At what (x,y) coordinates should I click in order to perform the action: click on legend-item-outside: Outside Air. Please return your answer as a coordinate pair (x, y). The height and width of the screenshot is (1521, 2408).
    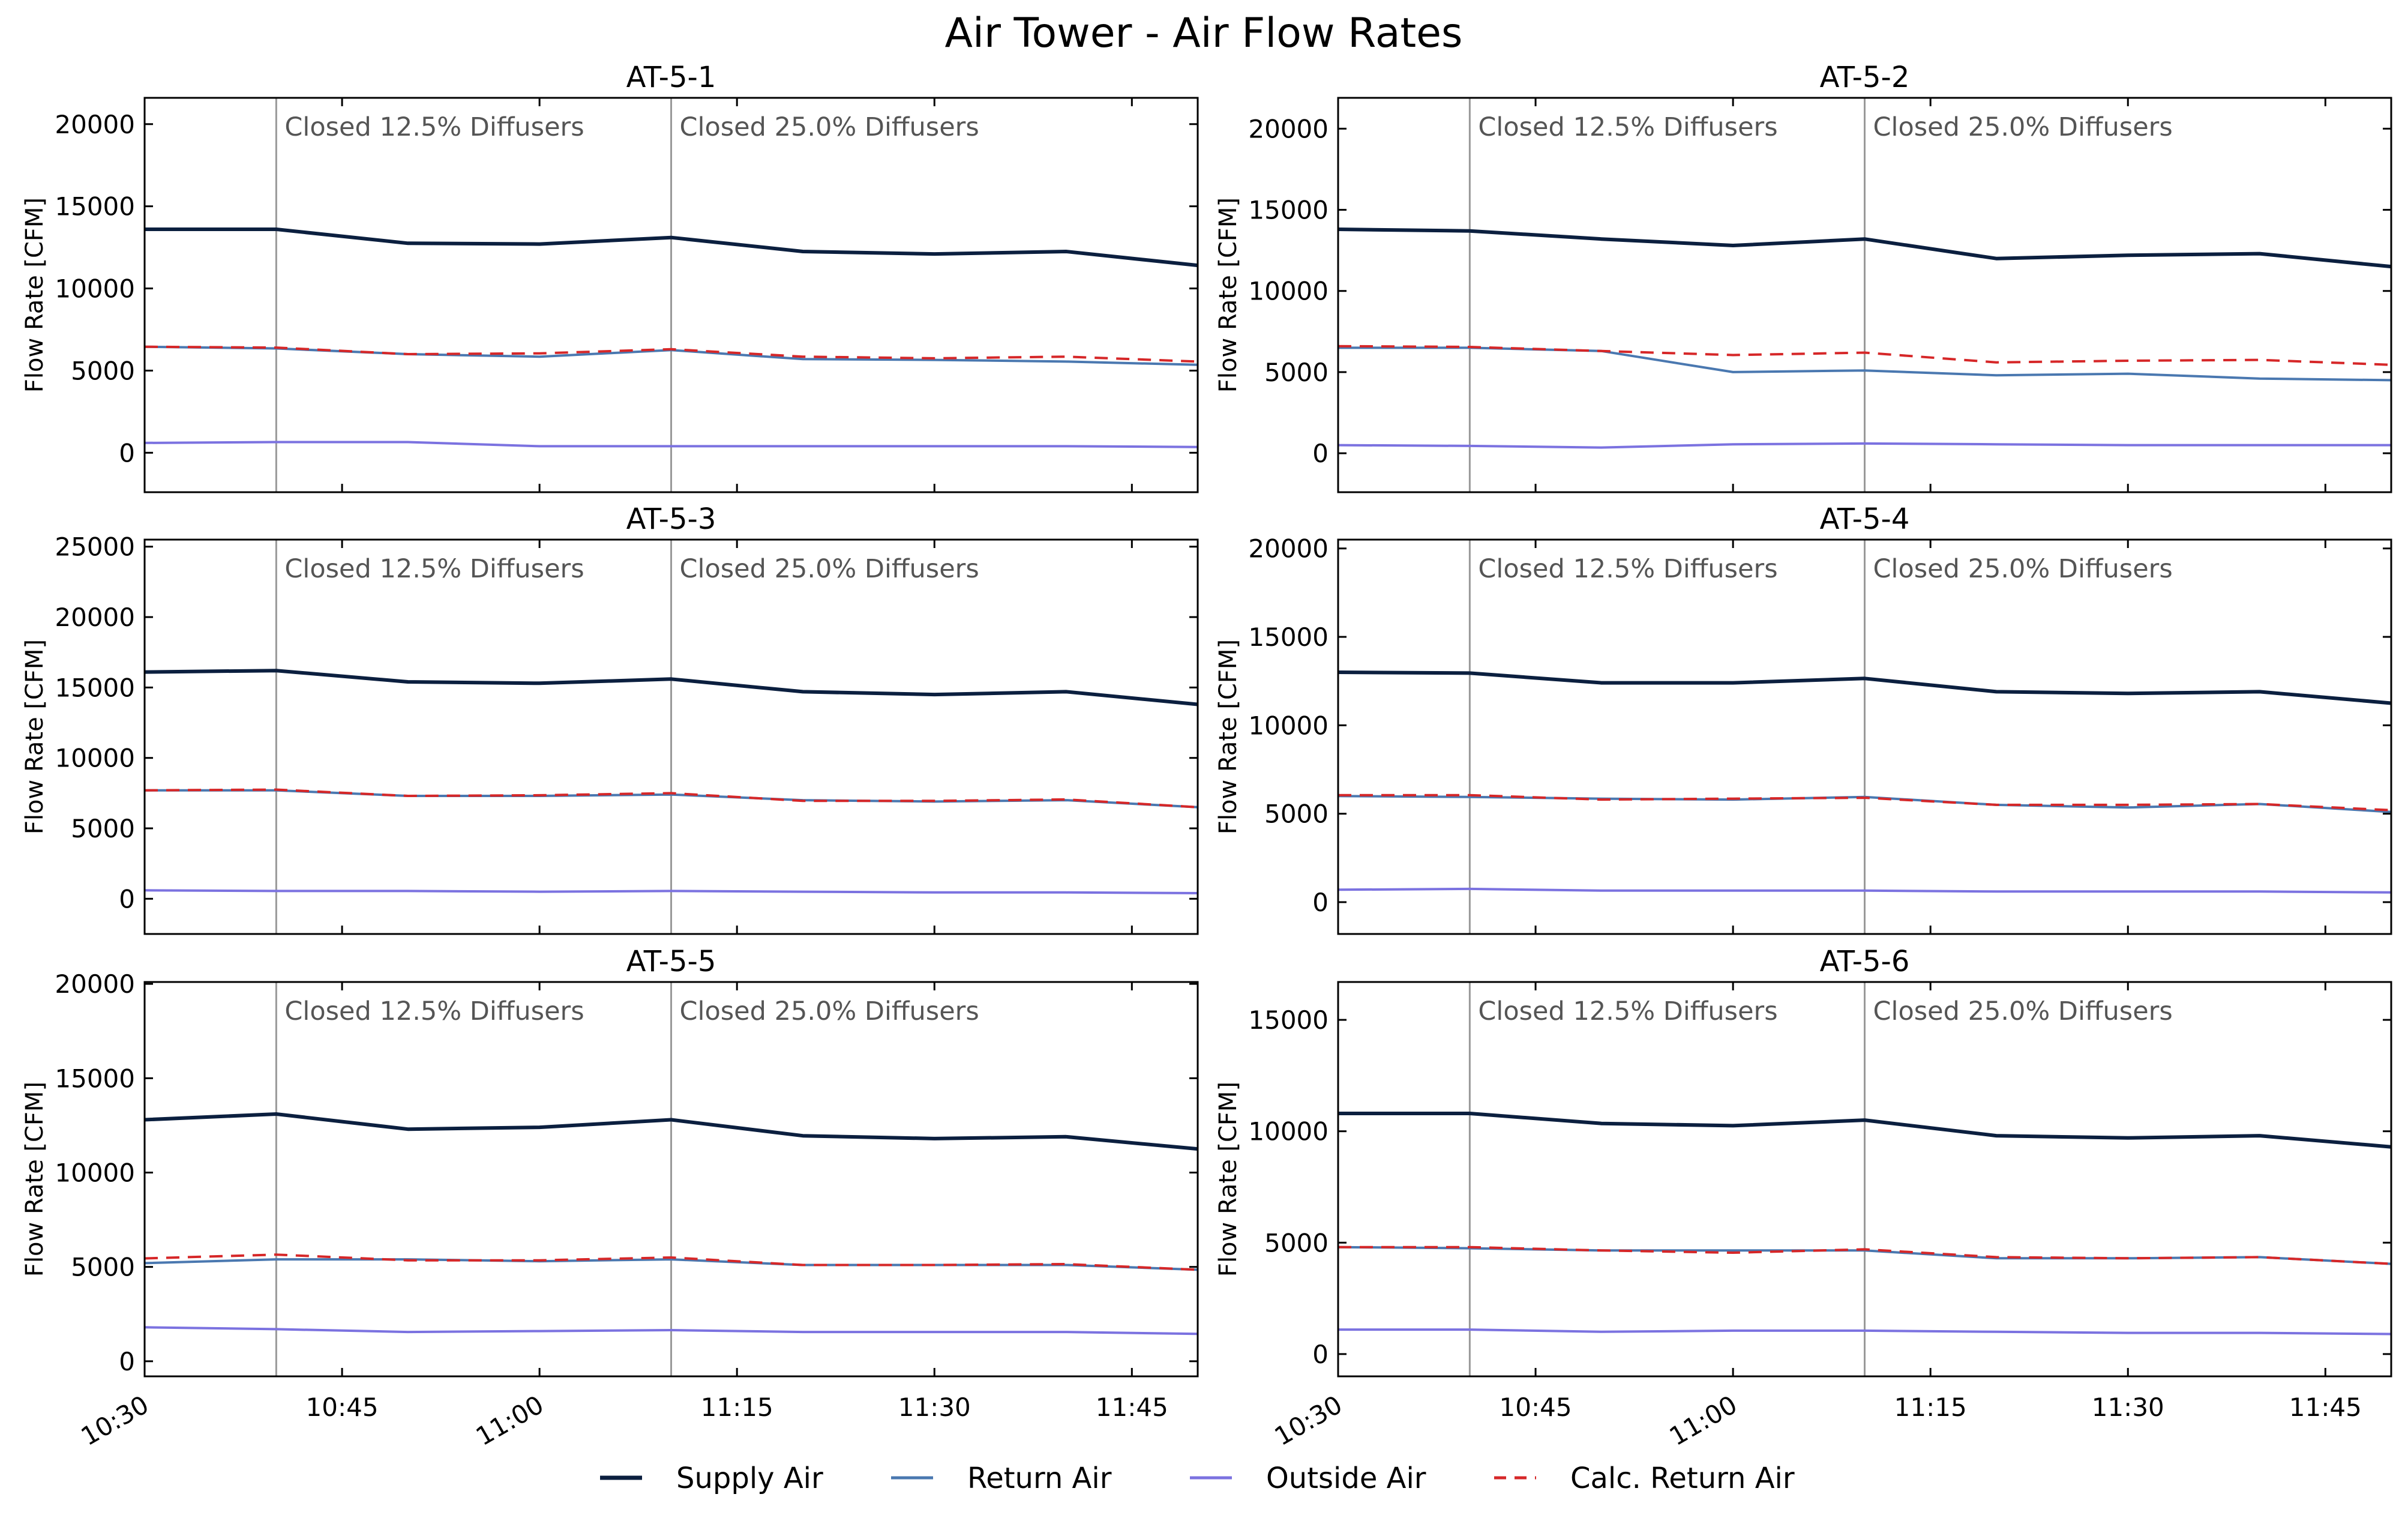
    Looking at the image, I should click on (1308, 1478).